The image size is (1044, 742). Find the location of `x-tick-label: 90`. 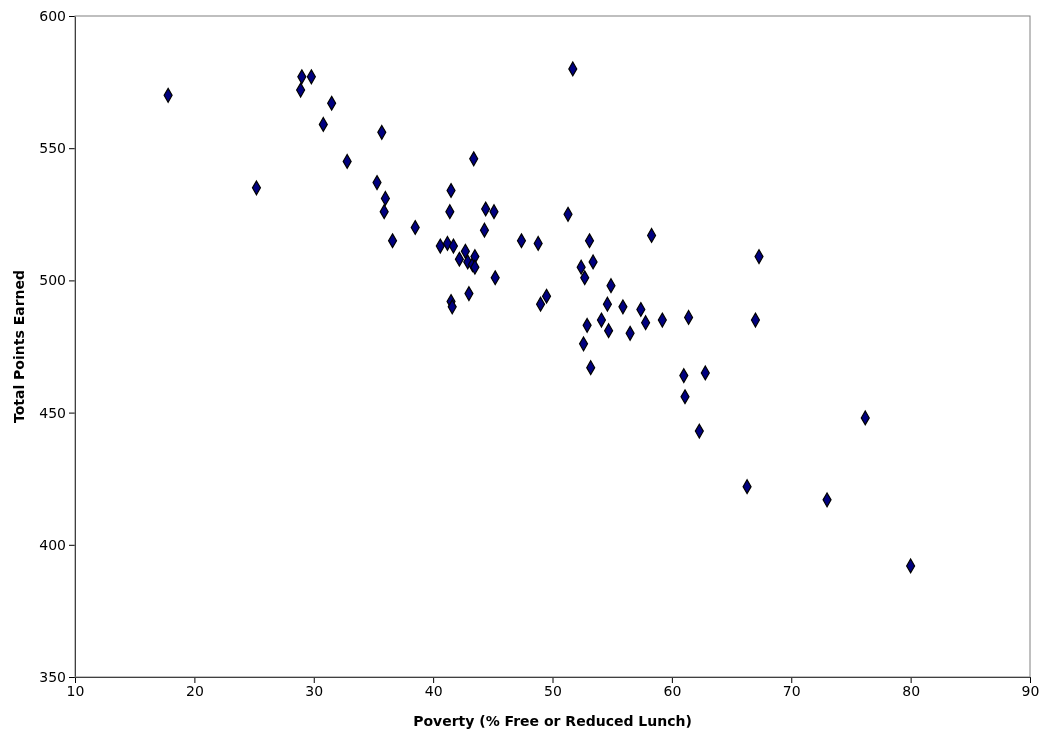

x-tick-label: 90 is located at coordinates (1030, 690).